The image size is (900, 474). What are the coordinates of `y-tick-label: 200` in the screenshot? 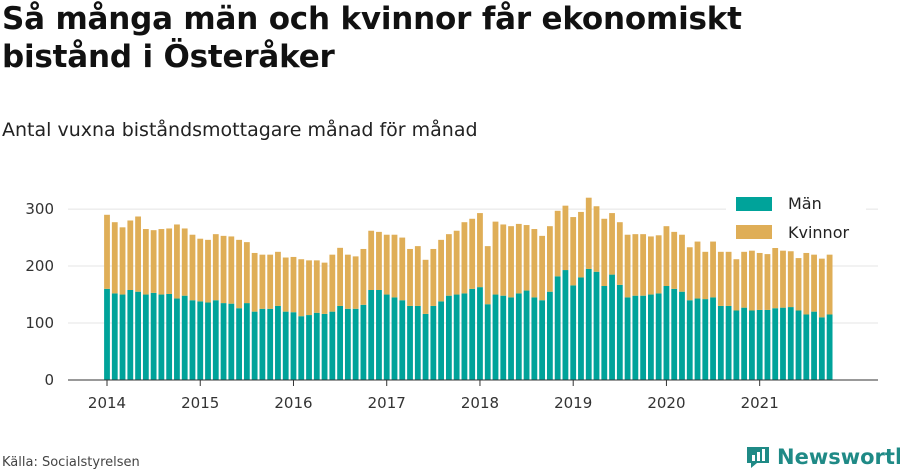 It's located at (39, 266).